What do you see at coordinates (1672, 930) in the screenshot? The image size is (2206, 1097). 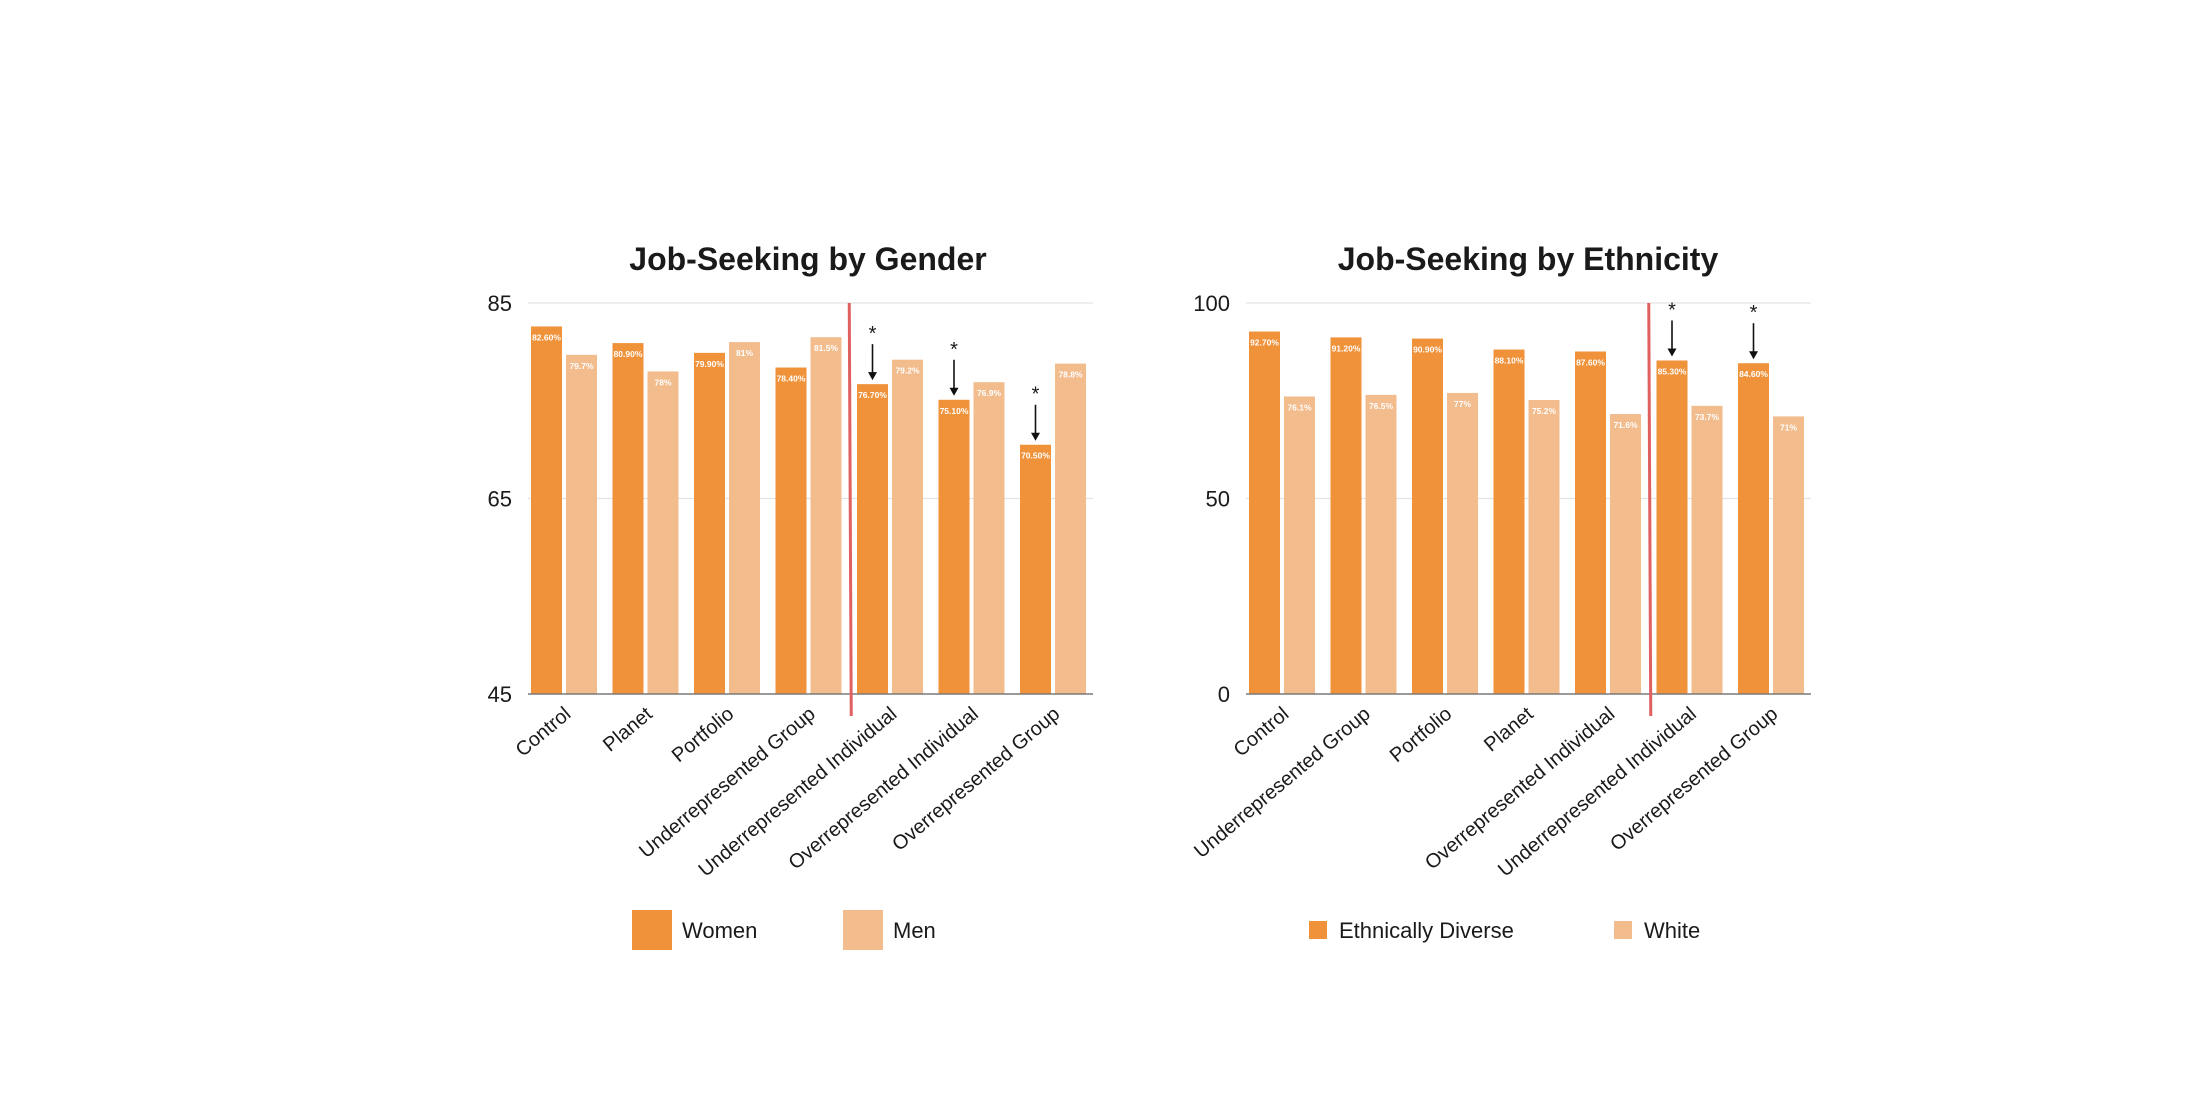 I see `legend-label: White` at bounding box center [1672, 930].